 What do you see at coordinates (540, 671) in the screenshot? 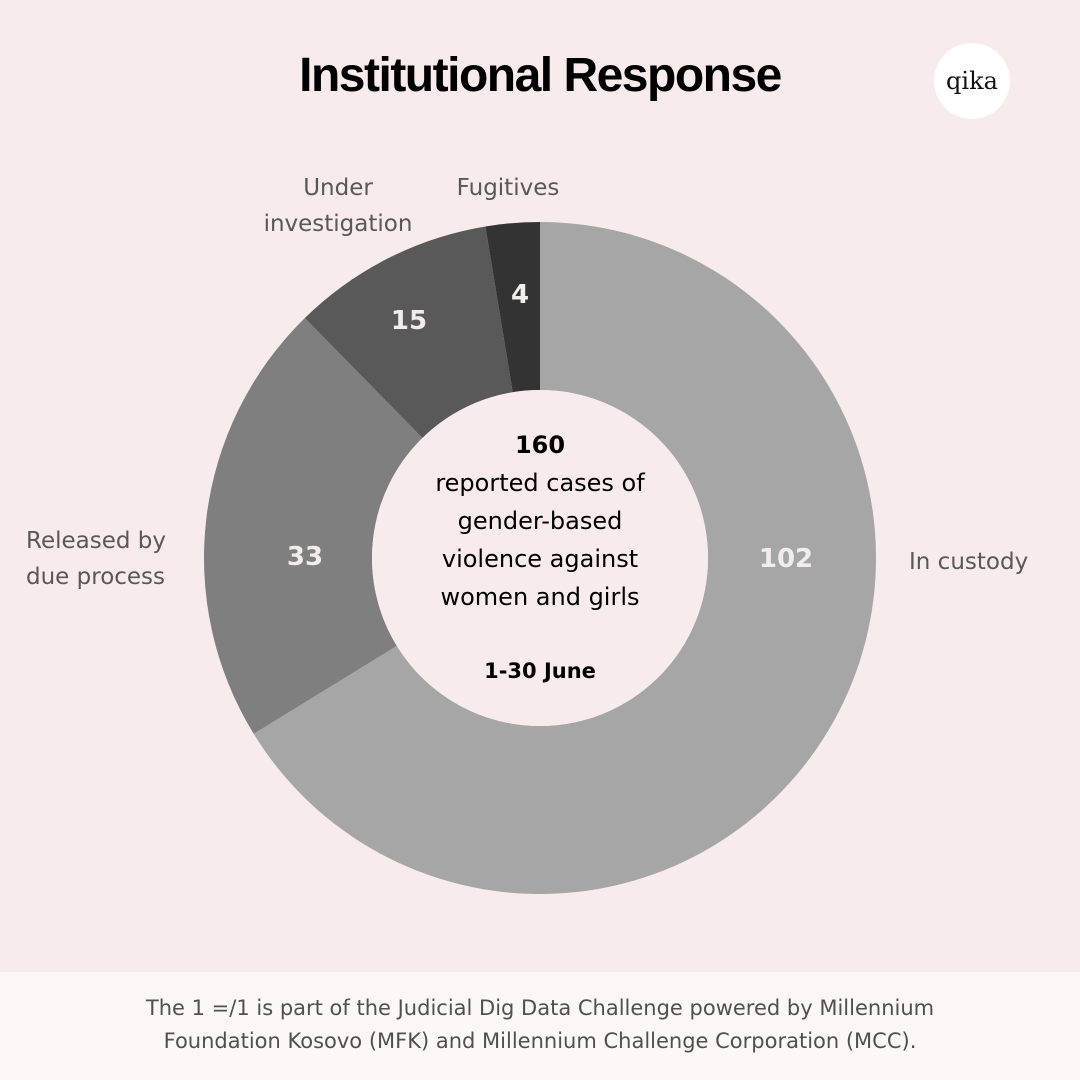
I see `center-period: 1-30 June` at bounding box center [540, 671].